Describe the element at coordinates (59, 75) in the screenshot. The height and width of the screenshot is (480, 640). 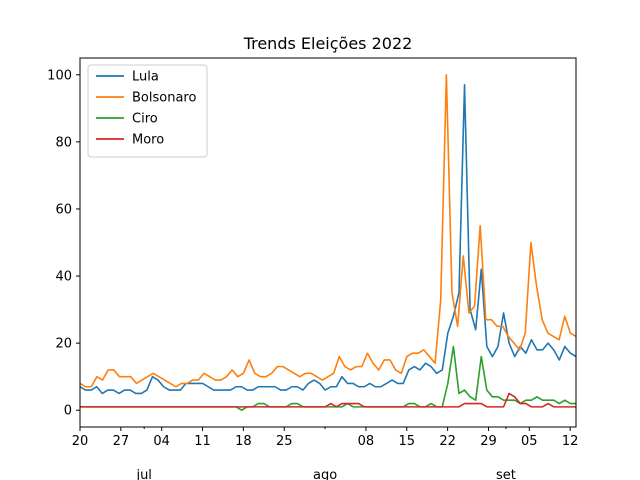
I see `y-tick-label: 100` at that location.